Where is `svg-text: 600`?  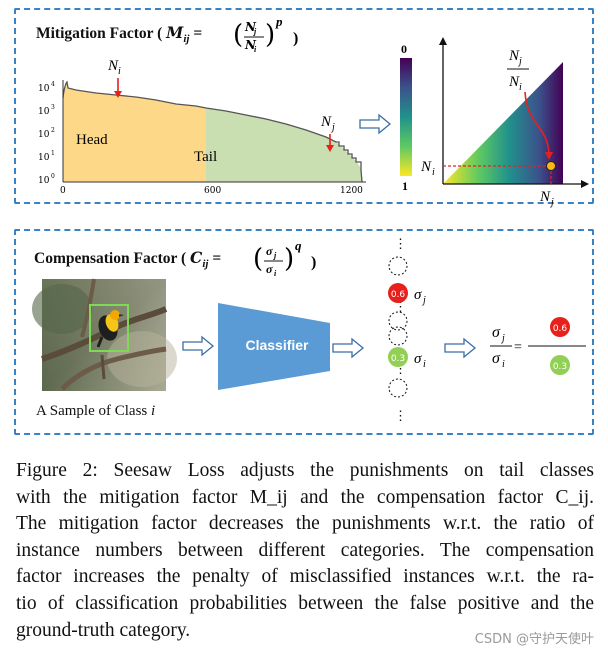
svg-text: 600 is located at coordinates (212, 191).